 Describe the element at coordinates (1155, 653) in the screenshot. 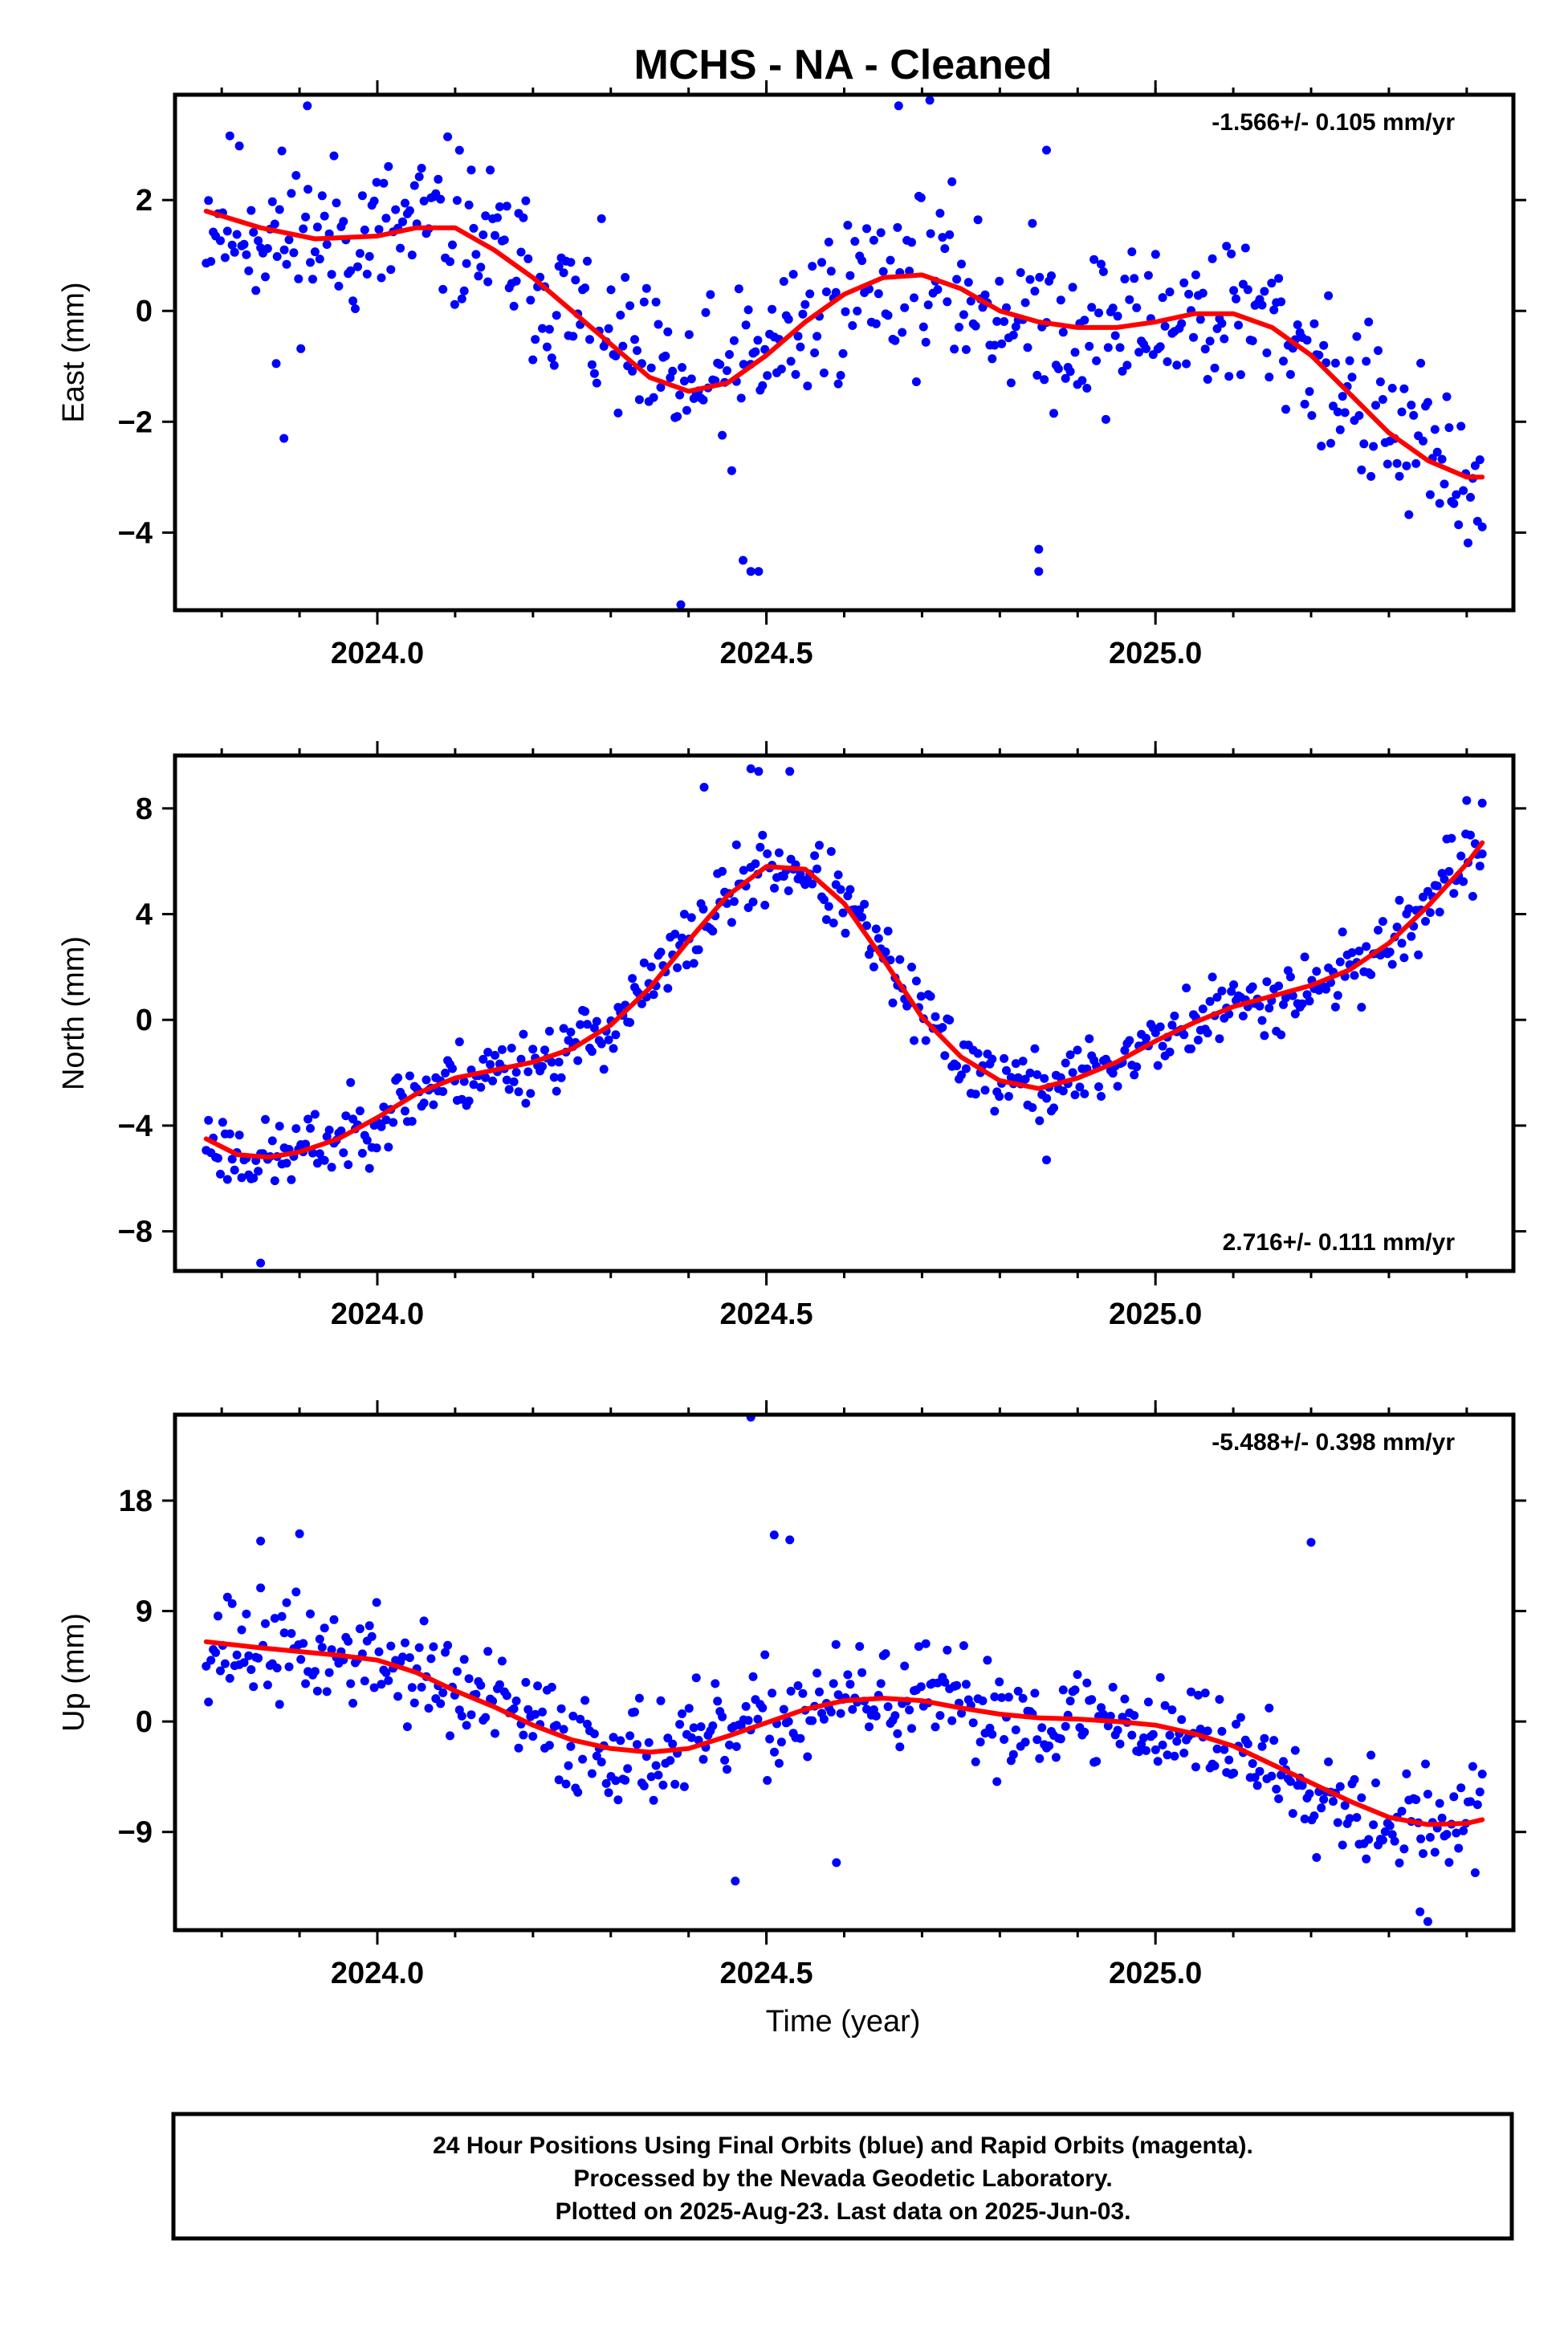

I see `east-x-tick-label: 2025.0` at that location.